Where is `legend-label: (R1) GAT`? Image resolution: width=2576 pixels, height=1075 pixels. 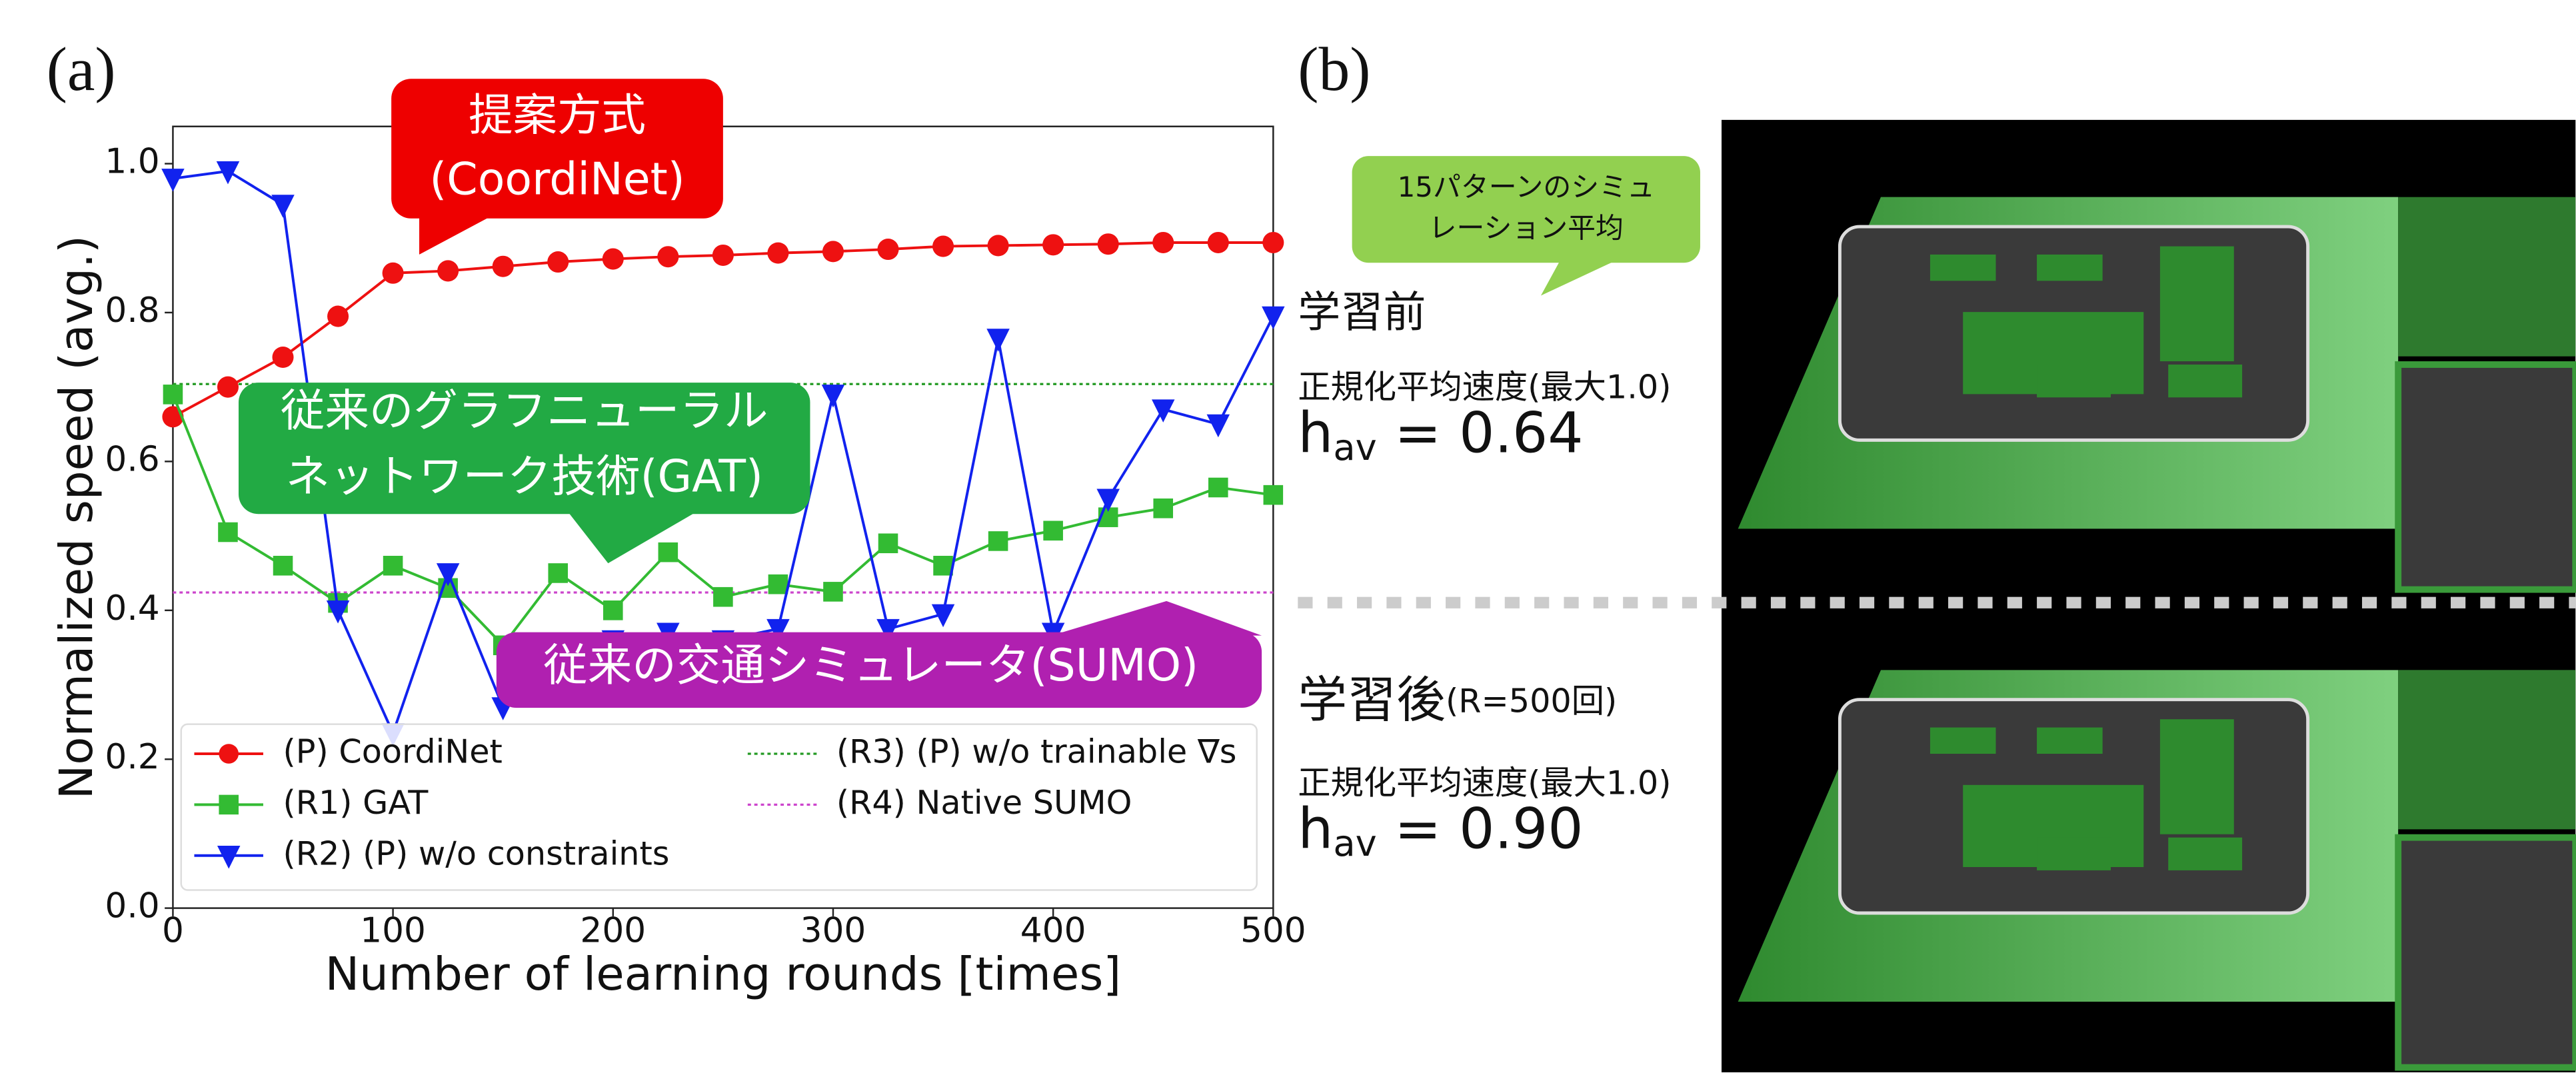 legend-label: (R1) GAT is located at coordinates (356, 802).